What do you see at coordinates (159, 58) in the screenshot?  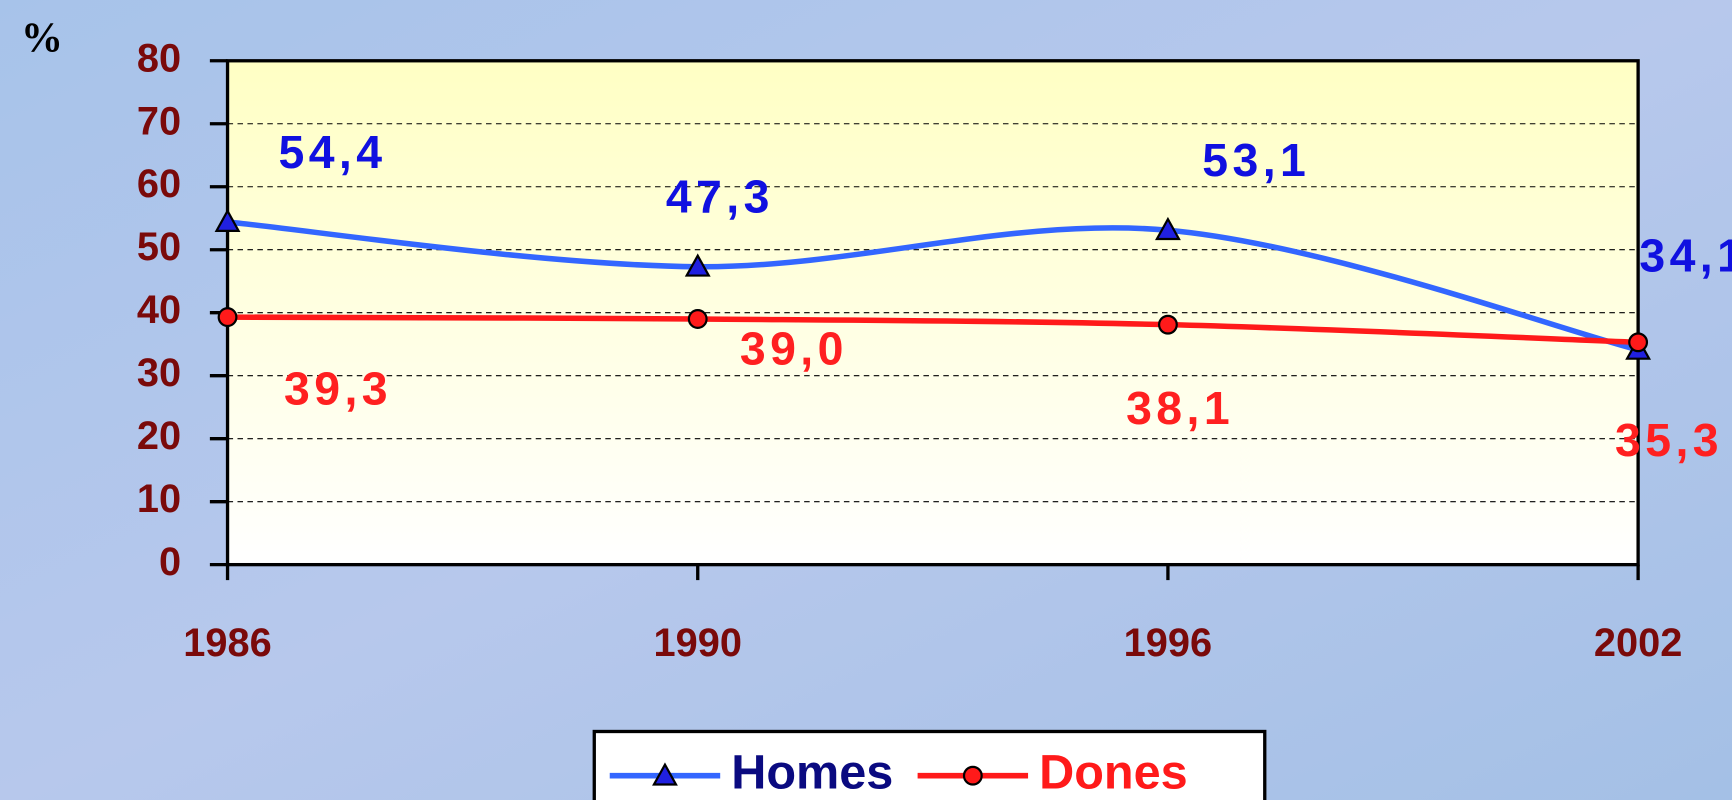 I see `y-tick-label: 80` at bounding box center [159, 58].